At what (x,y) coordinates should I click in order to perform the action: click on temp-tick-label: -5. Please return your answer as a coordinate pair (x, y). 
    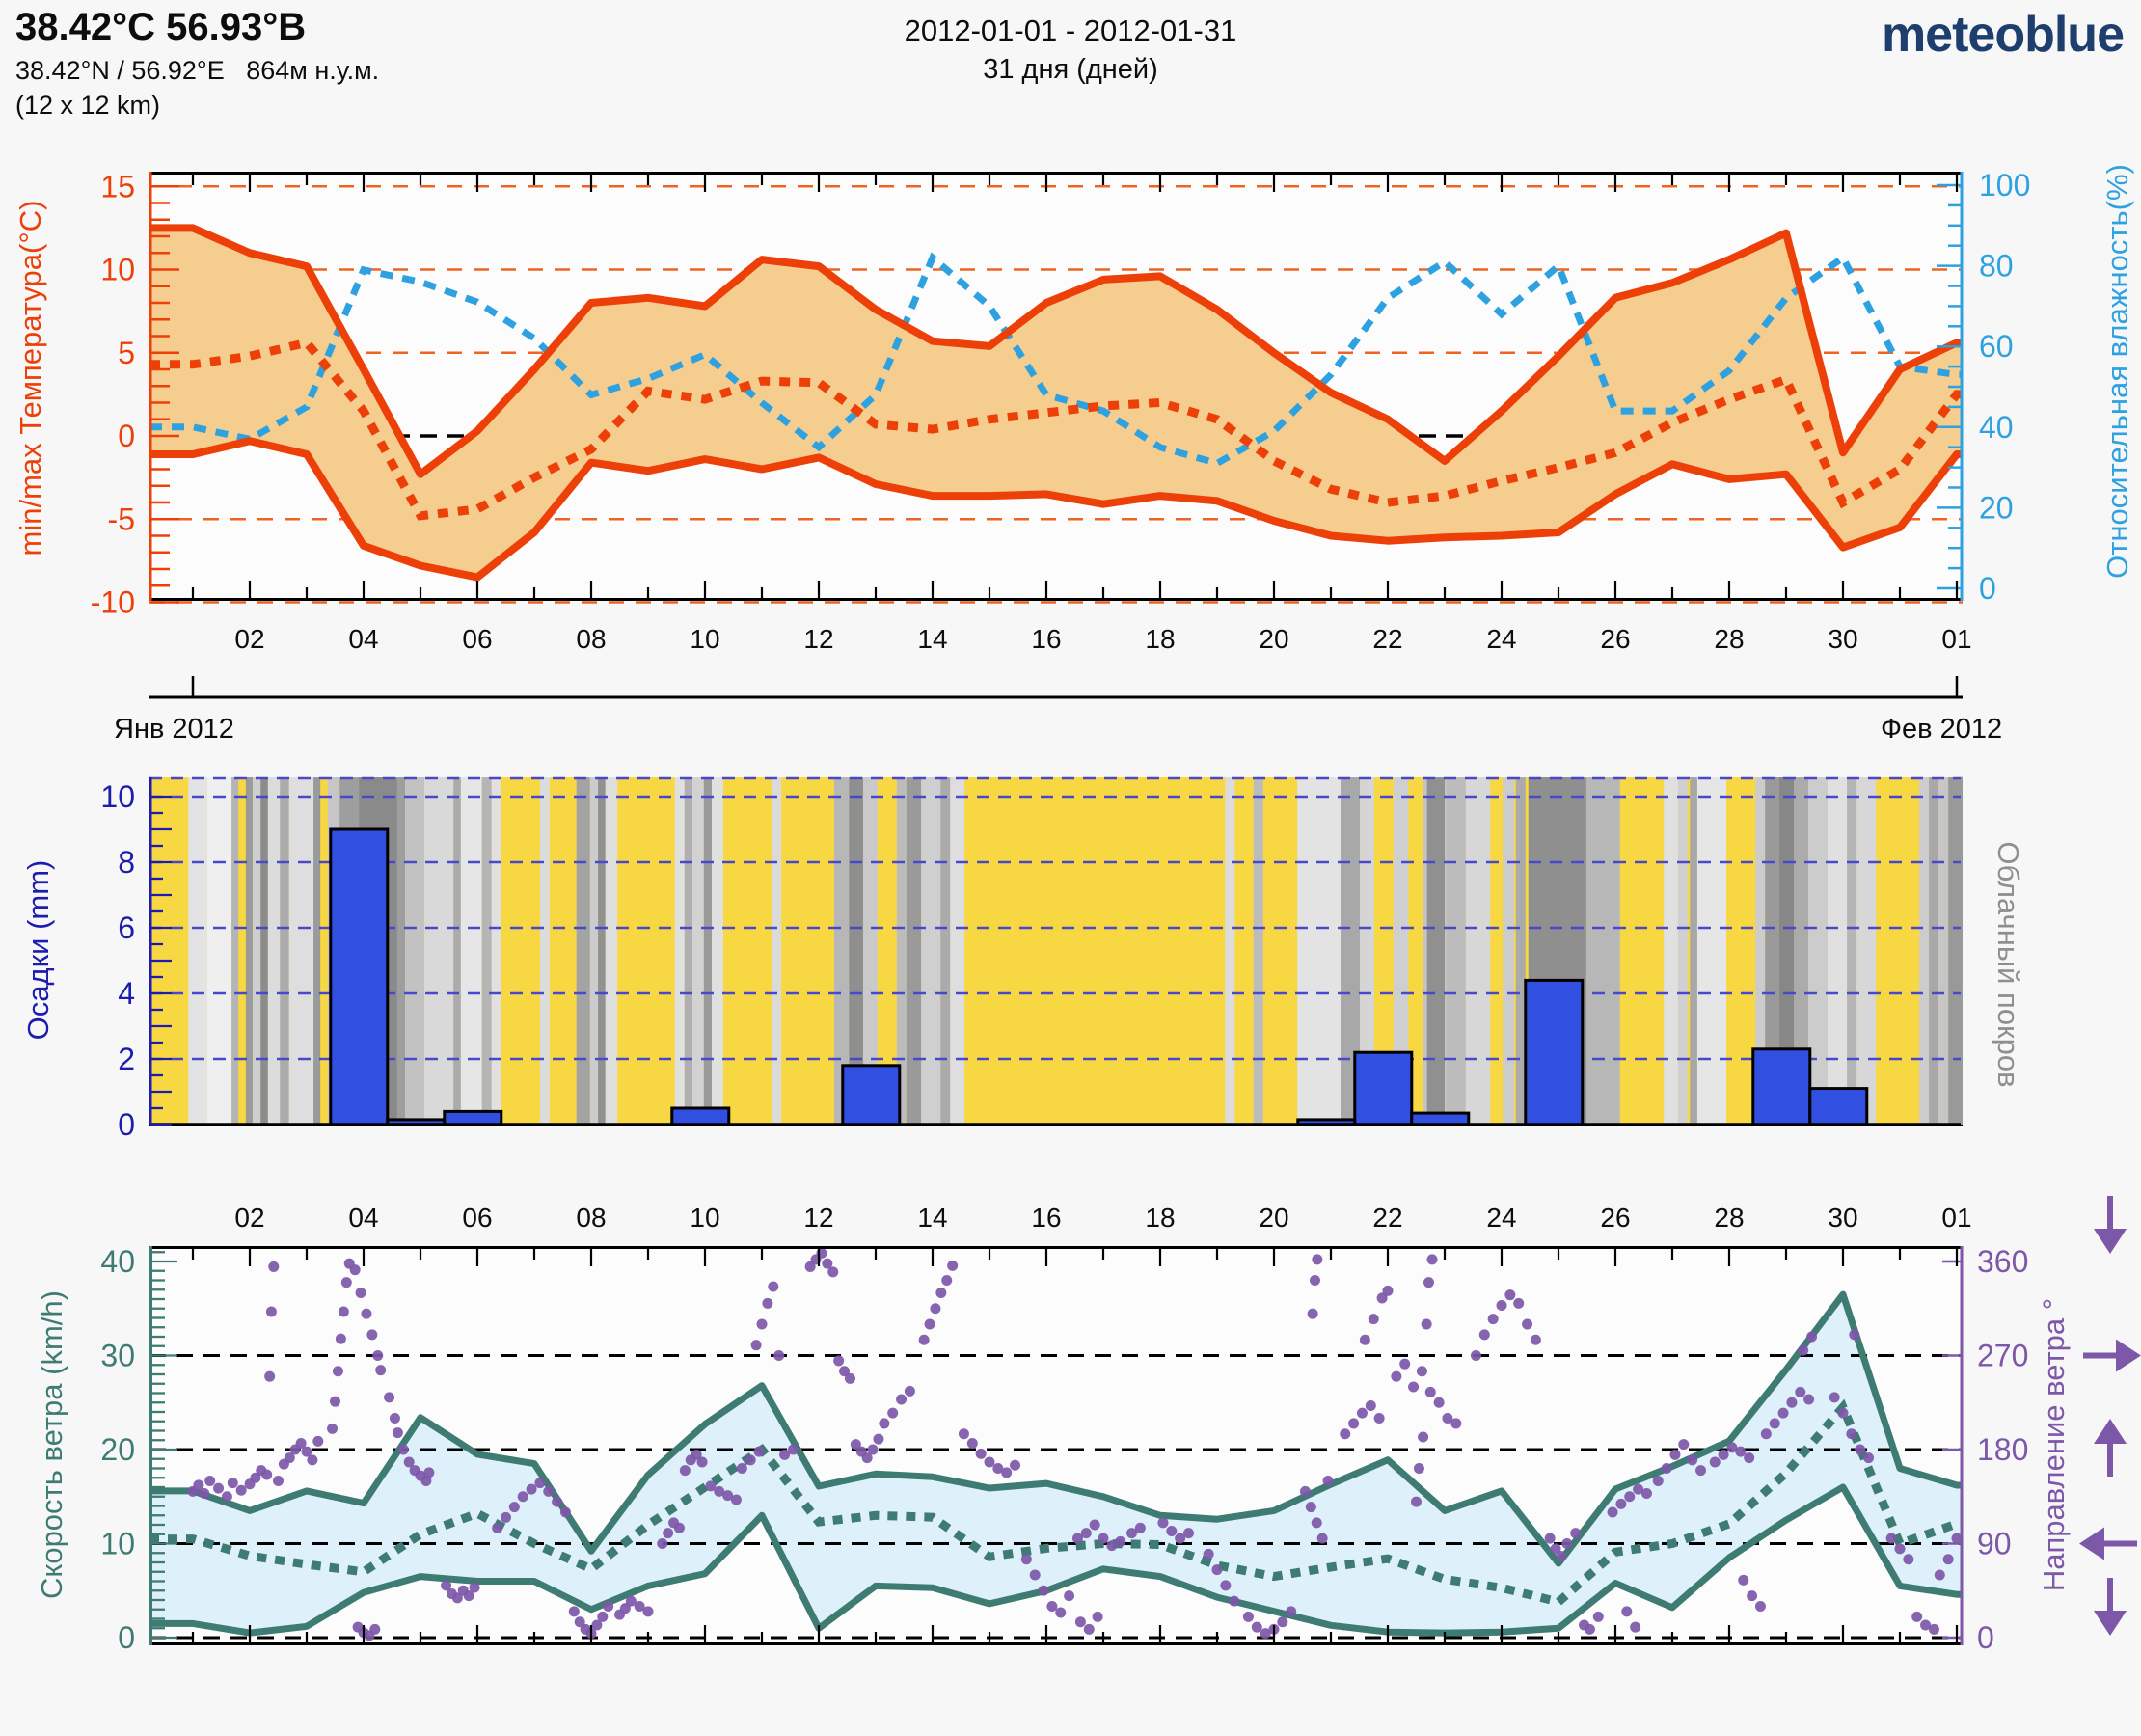
    Looking at the image, I should click on (122, 519).